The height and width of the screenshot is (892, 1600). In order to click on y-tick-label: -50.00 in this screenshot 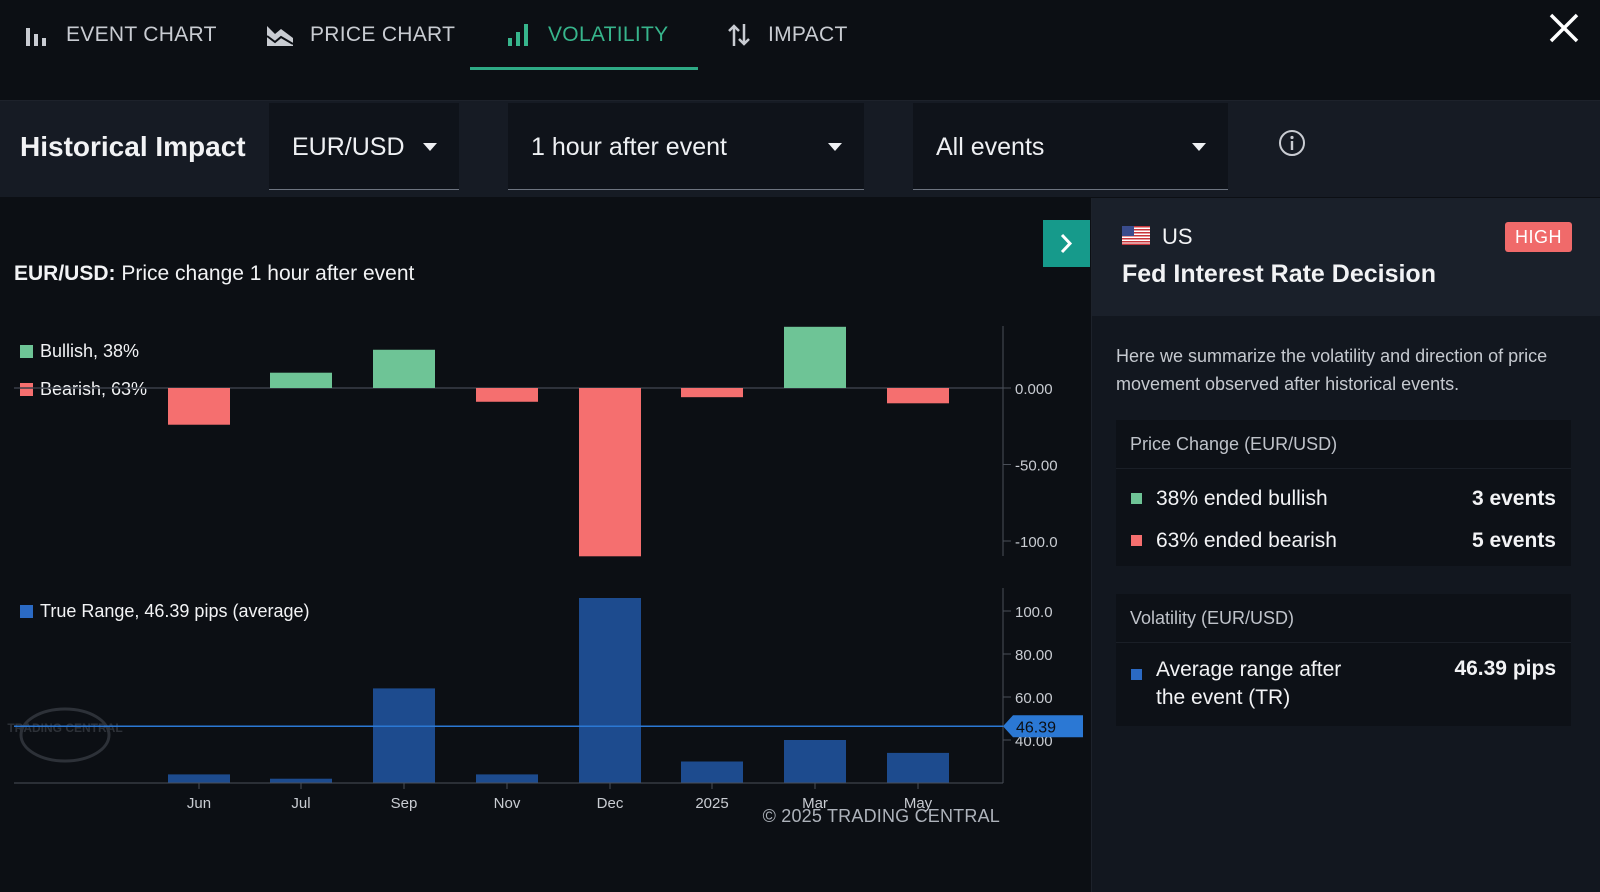, I will do `click(1036, 466)`.